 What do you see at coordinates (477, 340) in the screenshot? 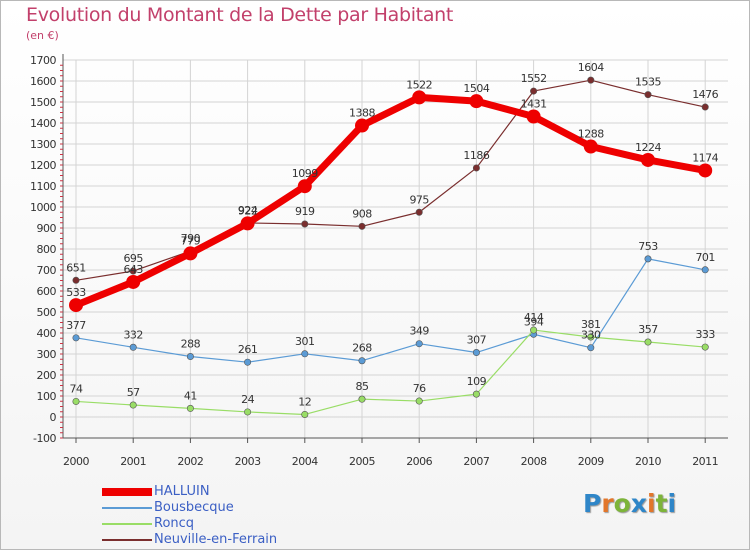
I see `data-label: 307` at bounding box center [477, 340].